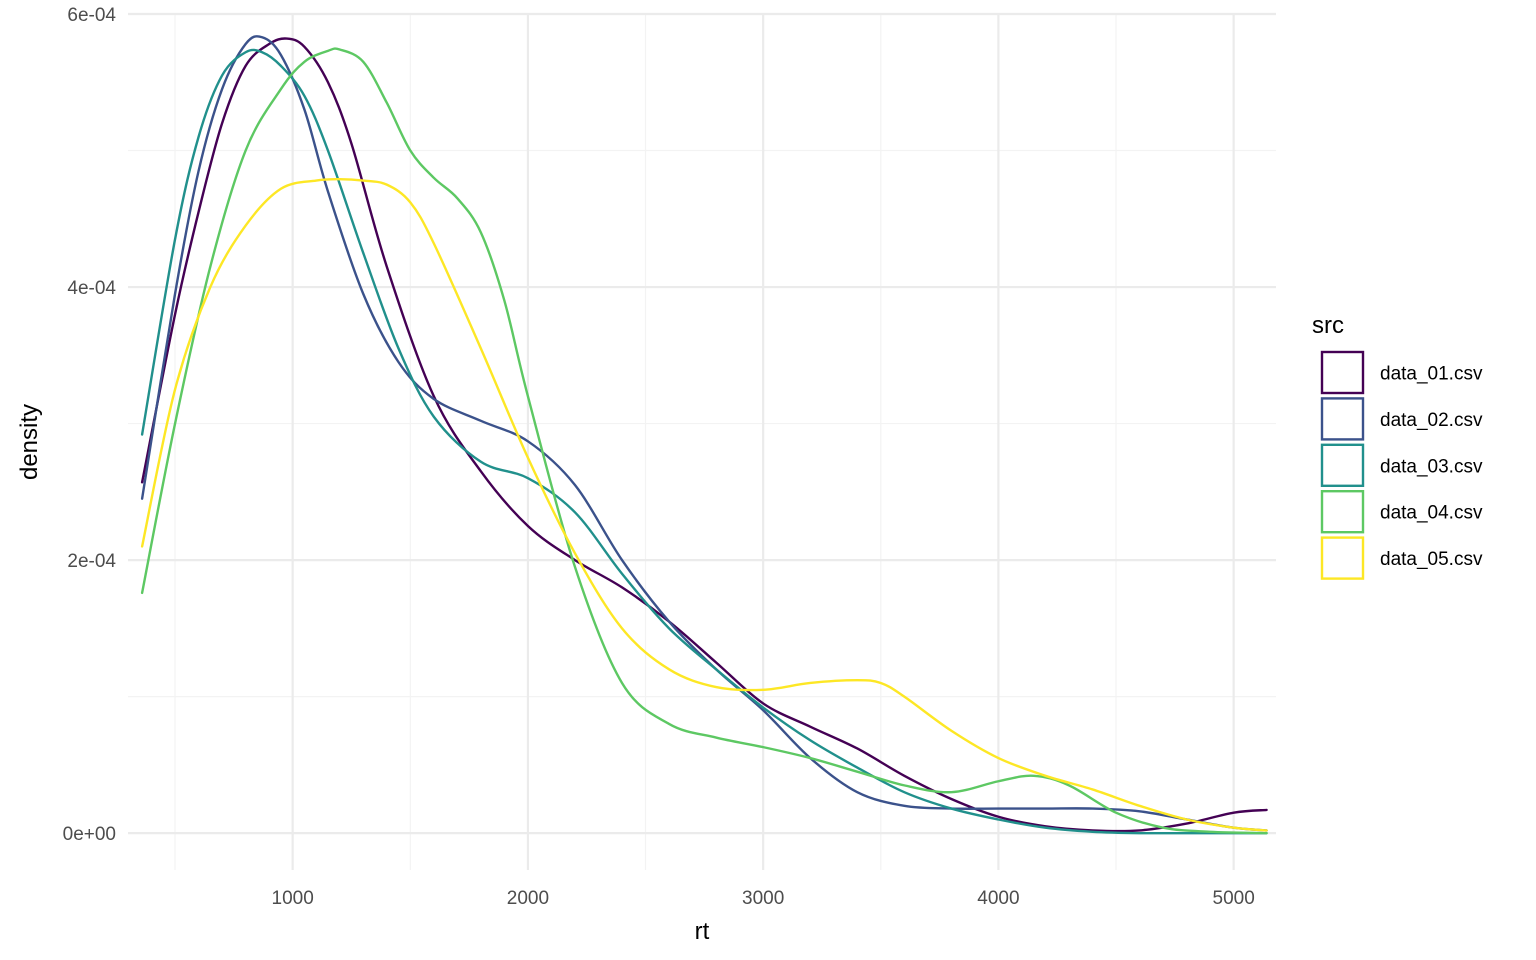 Image resolution: width=1536 pixels, height=960 pixels. What do you see at coordinates (702, 931) in the screenshot?
I see `x-axis-title: rt` at bounding box center [702, 931].